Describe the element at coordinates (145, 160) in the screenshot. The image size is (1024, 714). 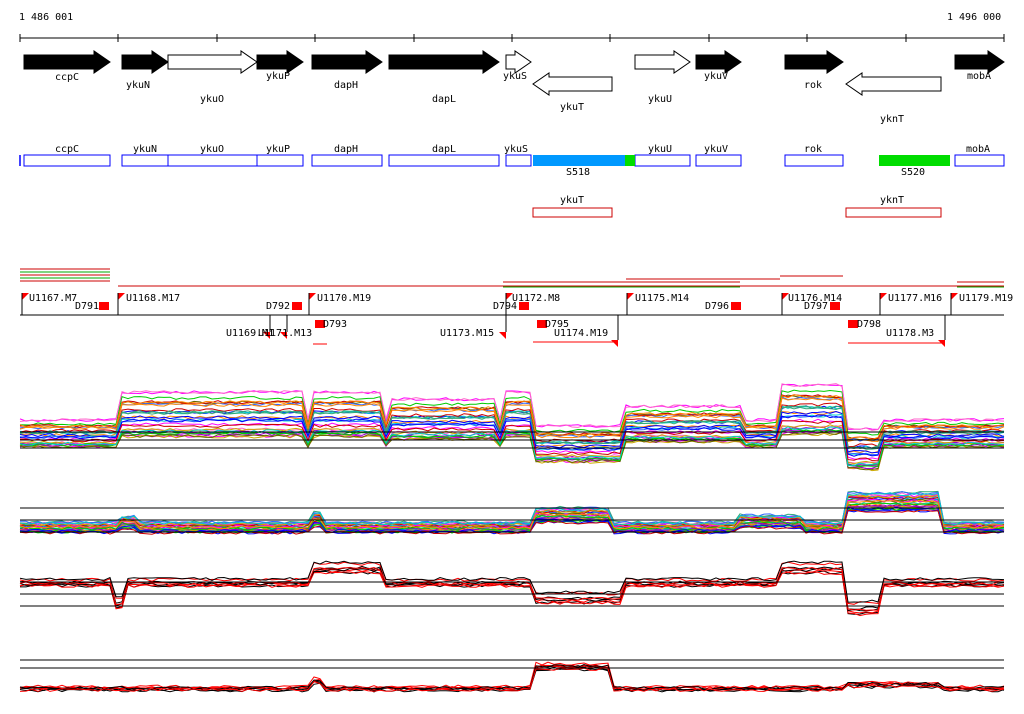
I see `forward-box-ykuN` at that location.